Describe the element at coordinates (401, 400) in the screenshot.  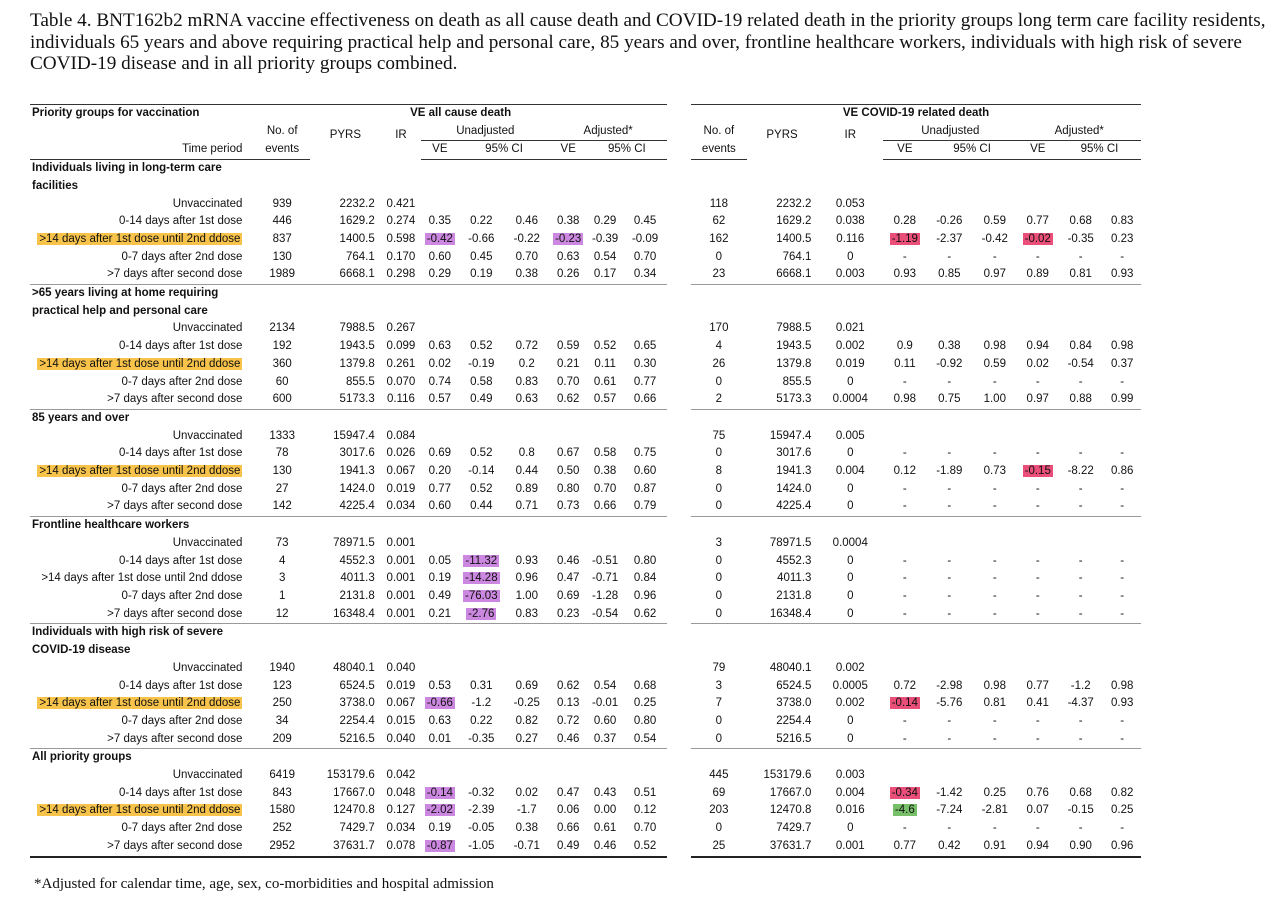
I see `value-cell: 0.116` at that location.